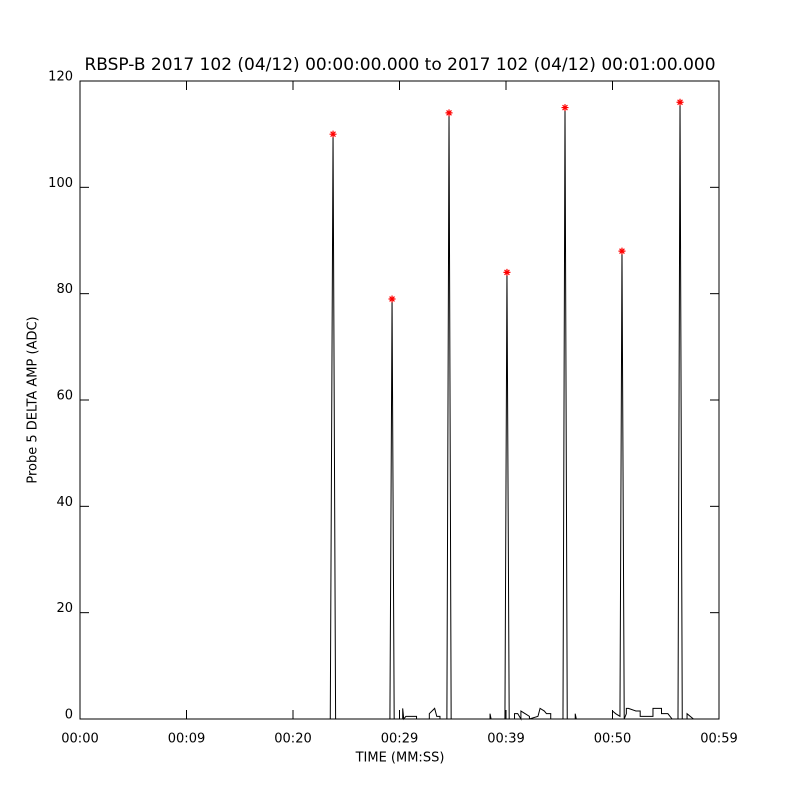 The image size is (800, 804). I want to click on x-tick-label: 00:59, so click(718, 739).